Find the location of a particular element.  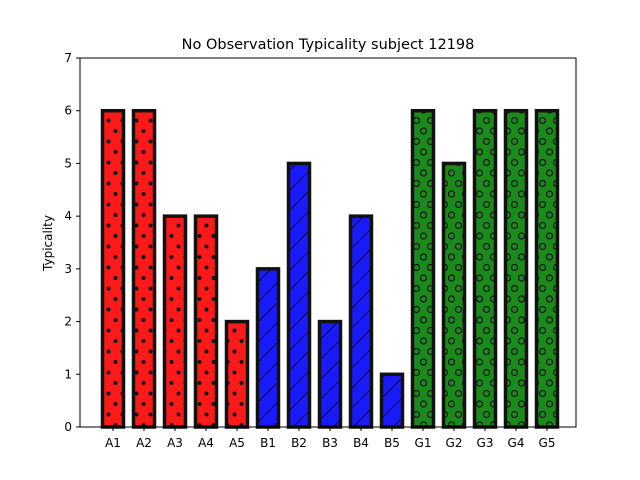

y-tick-label: 0 is located at coordinates (68, 427).